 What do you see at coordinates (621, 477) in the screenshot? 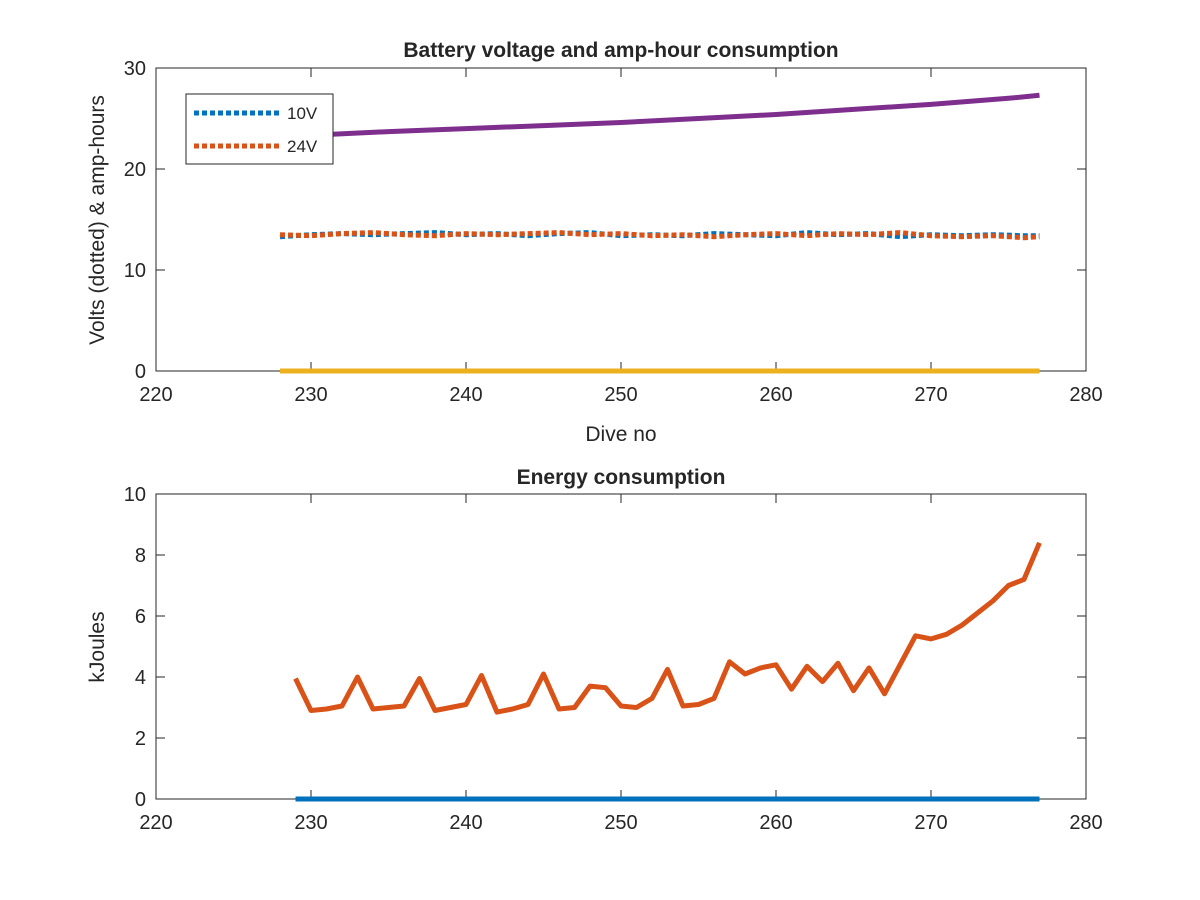
I see `chart-title: Energy consumption` at bounding box center [621, 477].